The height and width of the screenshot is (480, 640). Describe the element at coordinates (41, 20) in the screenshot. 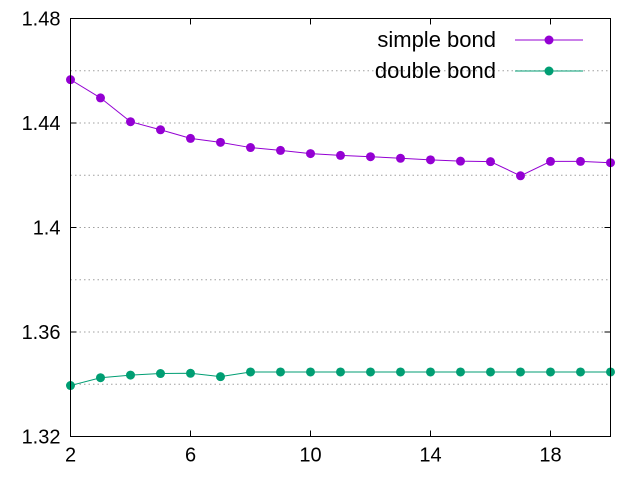

I see `y-tick-label: 1.48` at that location.